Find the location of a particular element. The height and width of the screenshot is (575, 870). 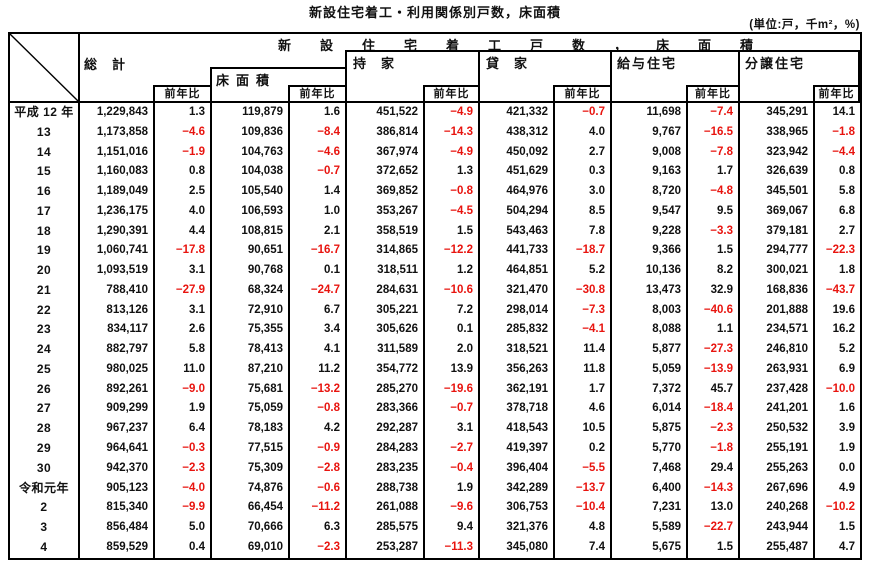

value-cell: 362,191 is located at coordinates (517, 389).